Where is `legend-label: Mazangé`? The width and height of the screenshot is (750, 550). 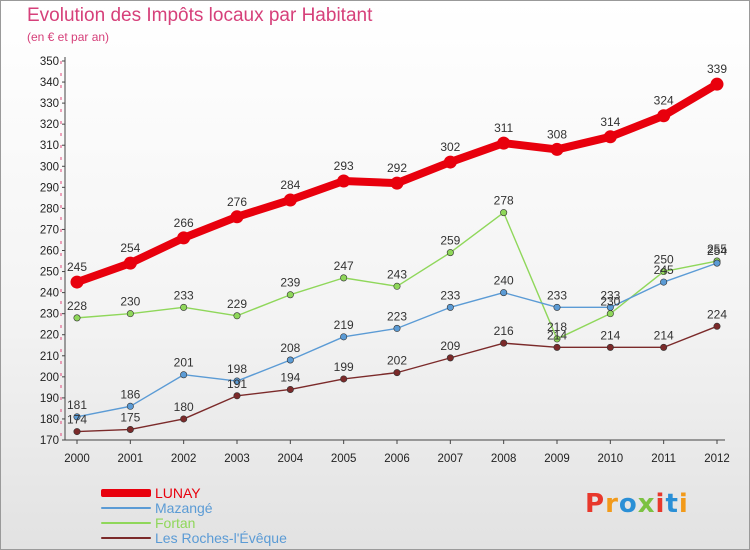 legend-label: Mazangé is located at coordinates (184, 508).